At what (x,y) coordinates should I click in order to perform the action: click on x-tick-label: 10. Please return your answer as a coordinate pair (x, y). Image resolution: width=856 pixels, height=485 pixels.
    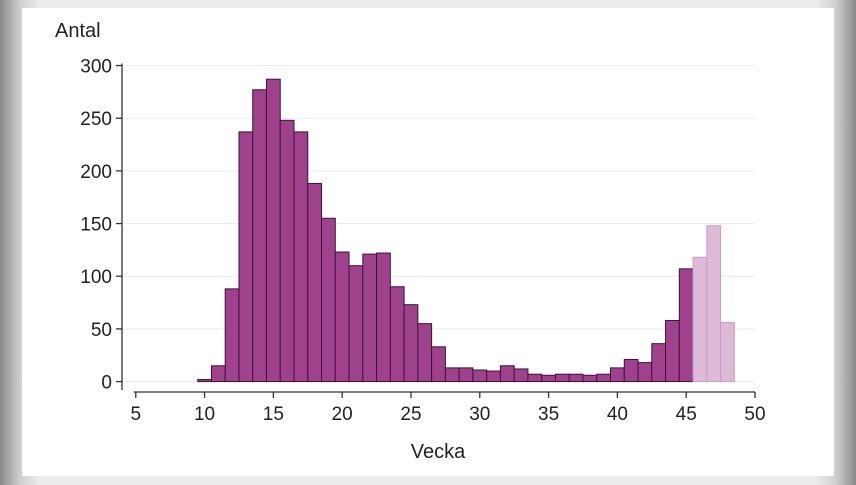
    Looking at the image, I should click on (204, 414).